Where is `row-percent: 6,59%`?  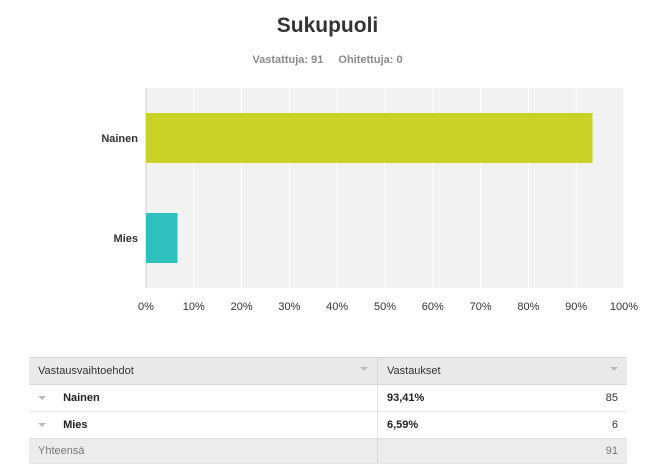 row-percent: 6,59% is located at coordinates (466, 425).